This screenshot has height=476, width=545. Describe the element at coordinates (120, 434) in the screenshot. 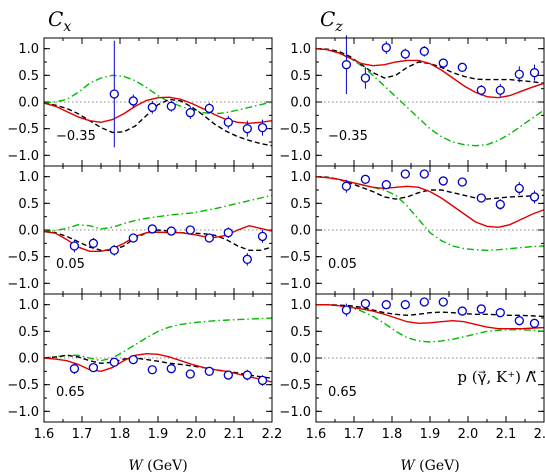

I see `x-tick-label: 1.8` at that location.